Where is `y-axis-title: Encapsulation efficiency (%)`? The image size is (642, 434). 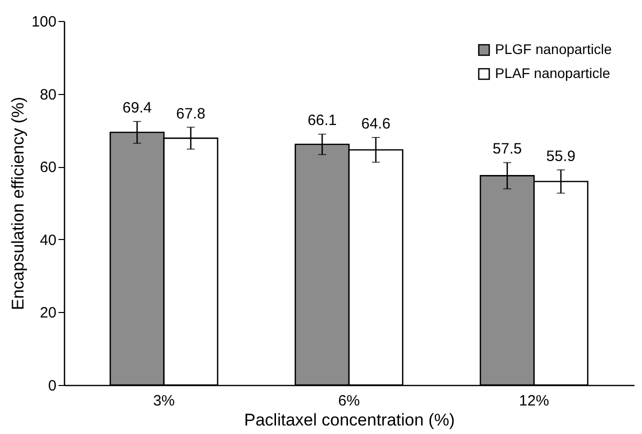
y-axis-title: Encapsulation efficiency (%) is located at coordinates (18, 203).